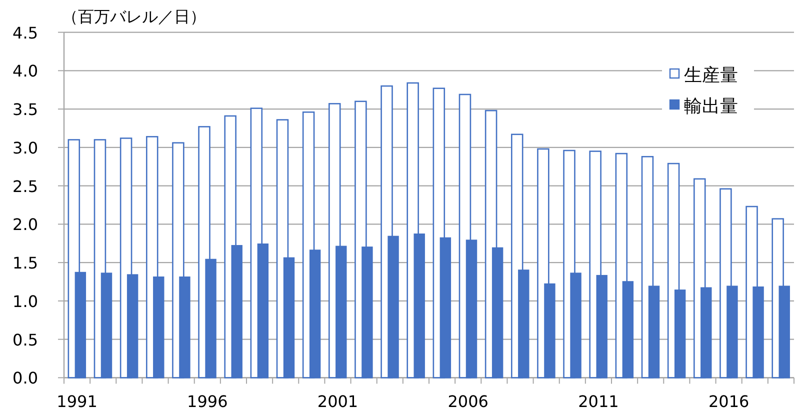 Image resolution: width=797 pixels, height=414 pixels. What do you see at coordinates (25, 378) in the screenshot?
I see `y-tick-label: 0.0` at bounding box center [25, 378].